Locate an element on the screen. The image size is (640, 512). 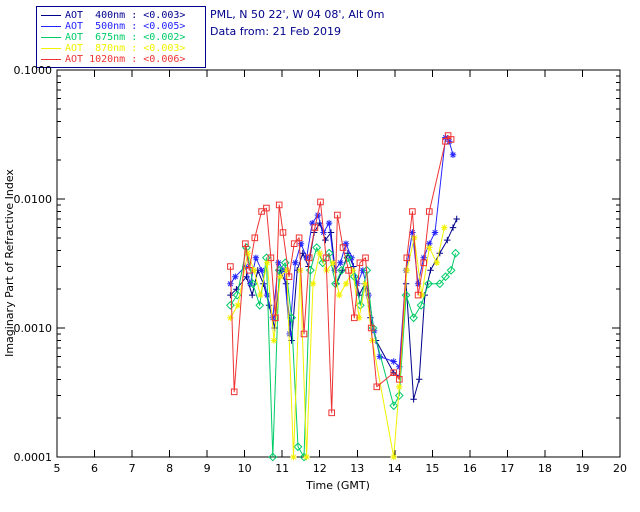
legend-item-label: AOT 675nm : <0.002> is located at coordinates (125, 37).